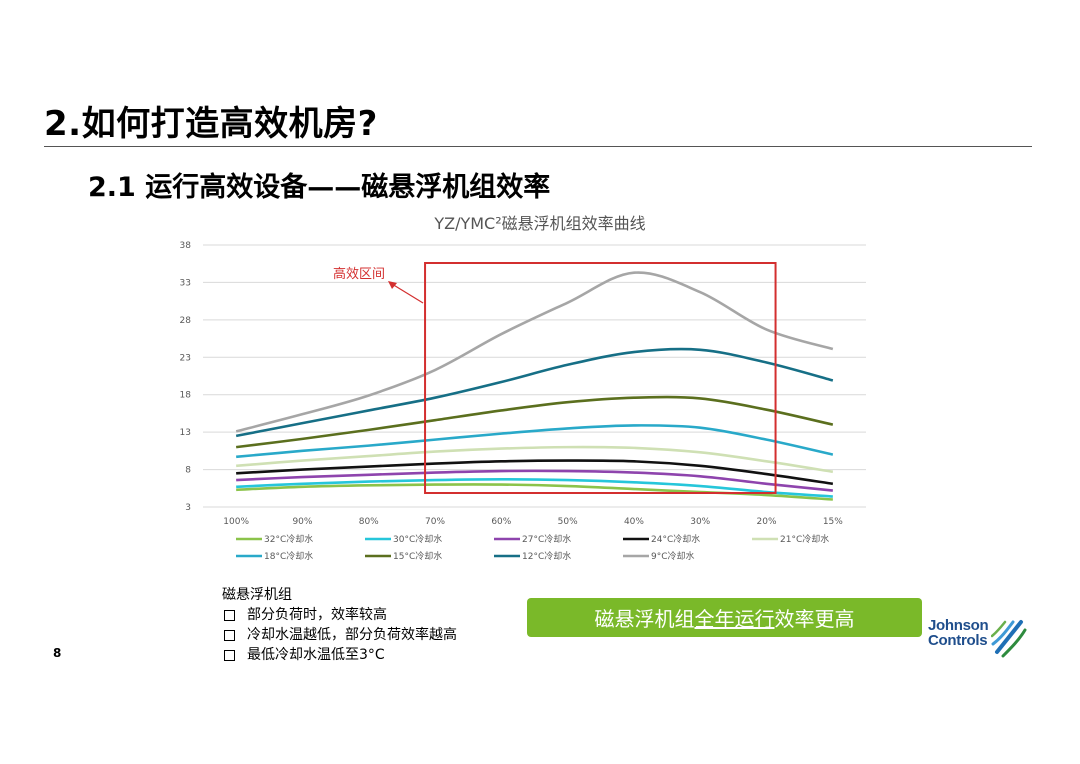  Describe the element at coordinates (188, 508) in the screenshot. I see `y-tick-label: 3` at that location.